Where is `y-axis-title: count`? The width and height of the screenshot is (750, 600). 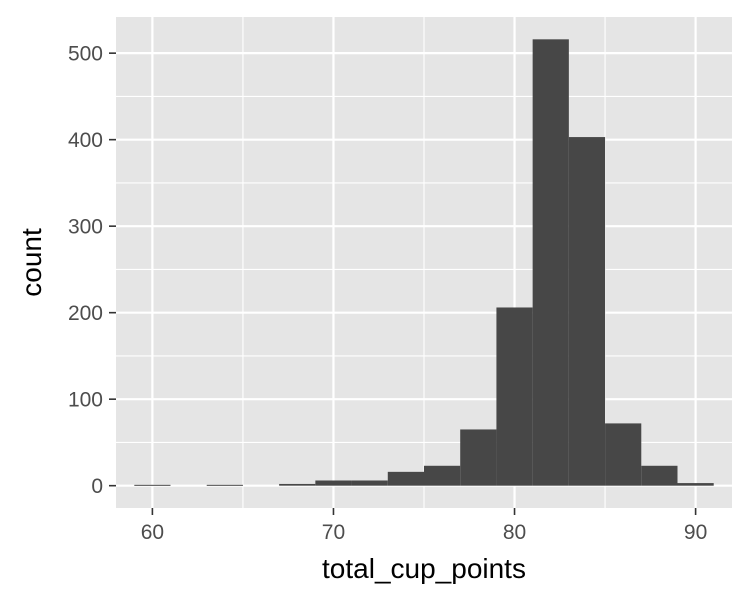
y-axis-title: count is located at coordinates (31, 262).